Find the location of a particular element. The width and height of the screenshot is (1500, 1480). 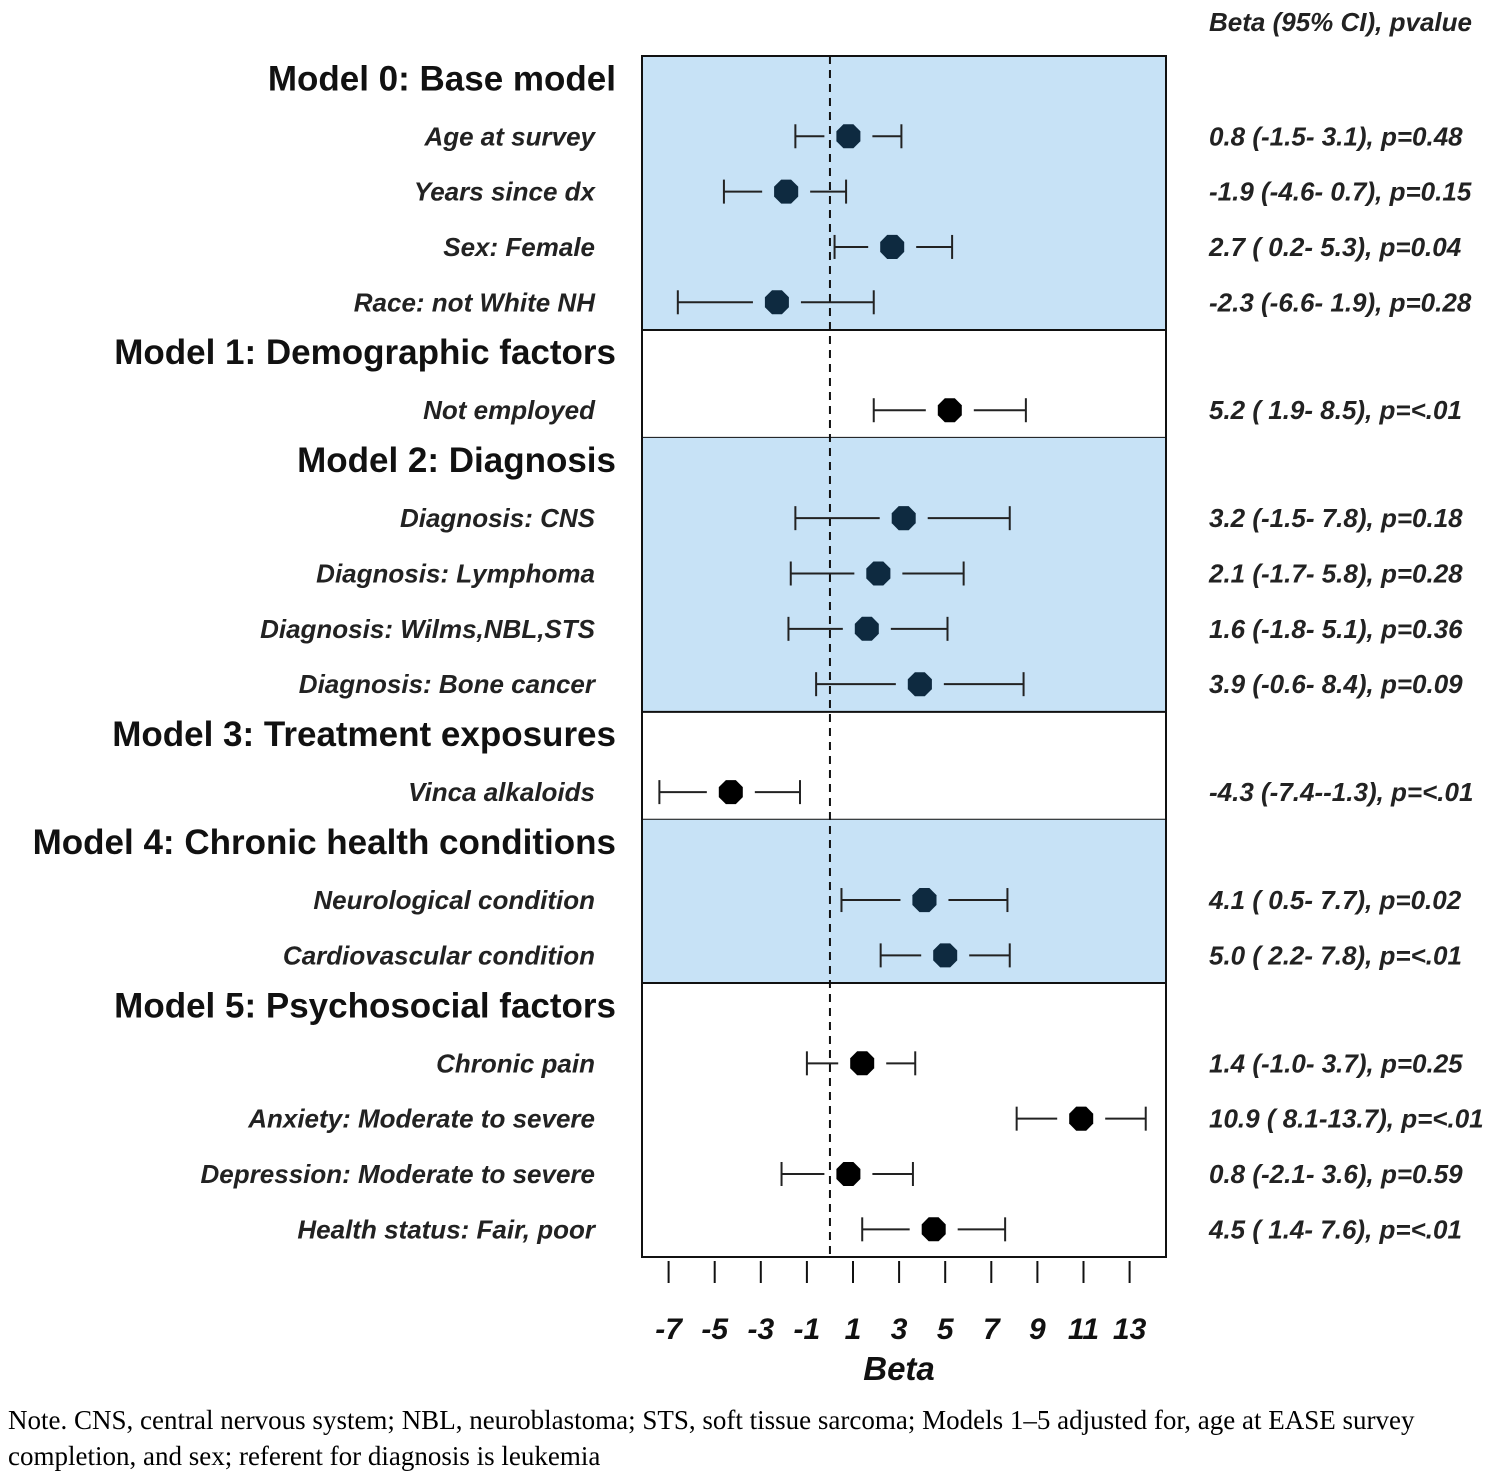

model-title-5: Model 5: Psychosocial factors is located at coordinates (365, 1005).